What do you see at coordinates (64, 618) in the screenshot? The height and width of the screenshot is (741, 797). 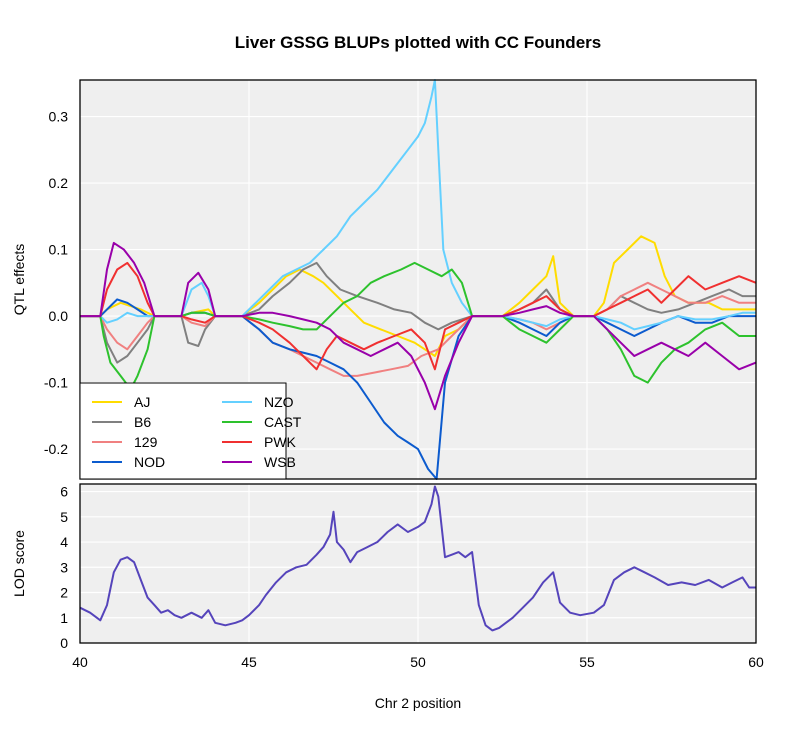 I see `lod-y-tick-label: 1` at bounding box center [64, 618].